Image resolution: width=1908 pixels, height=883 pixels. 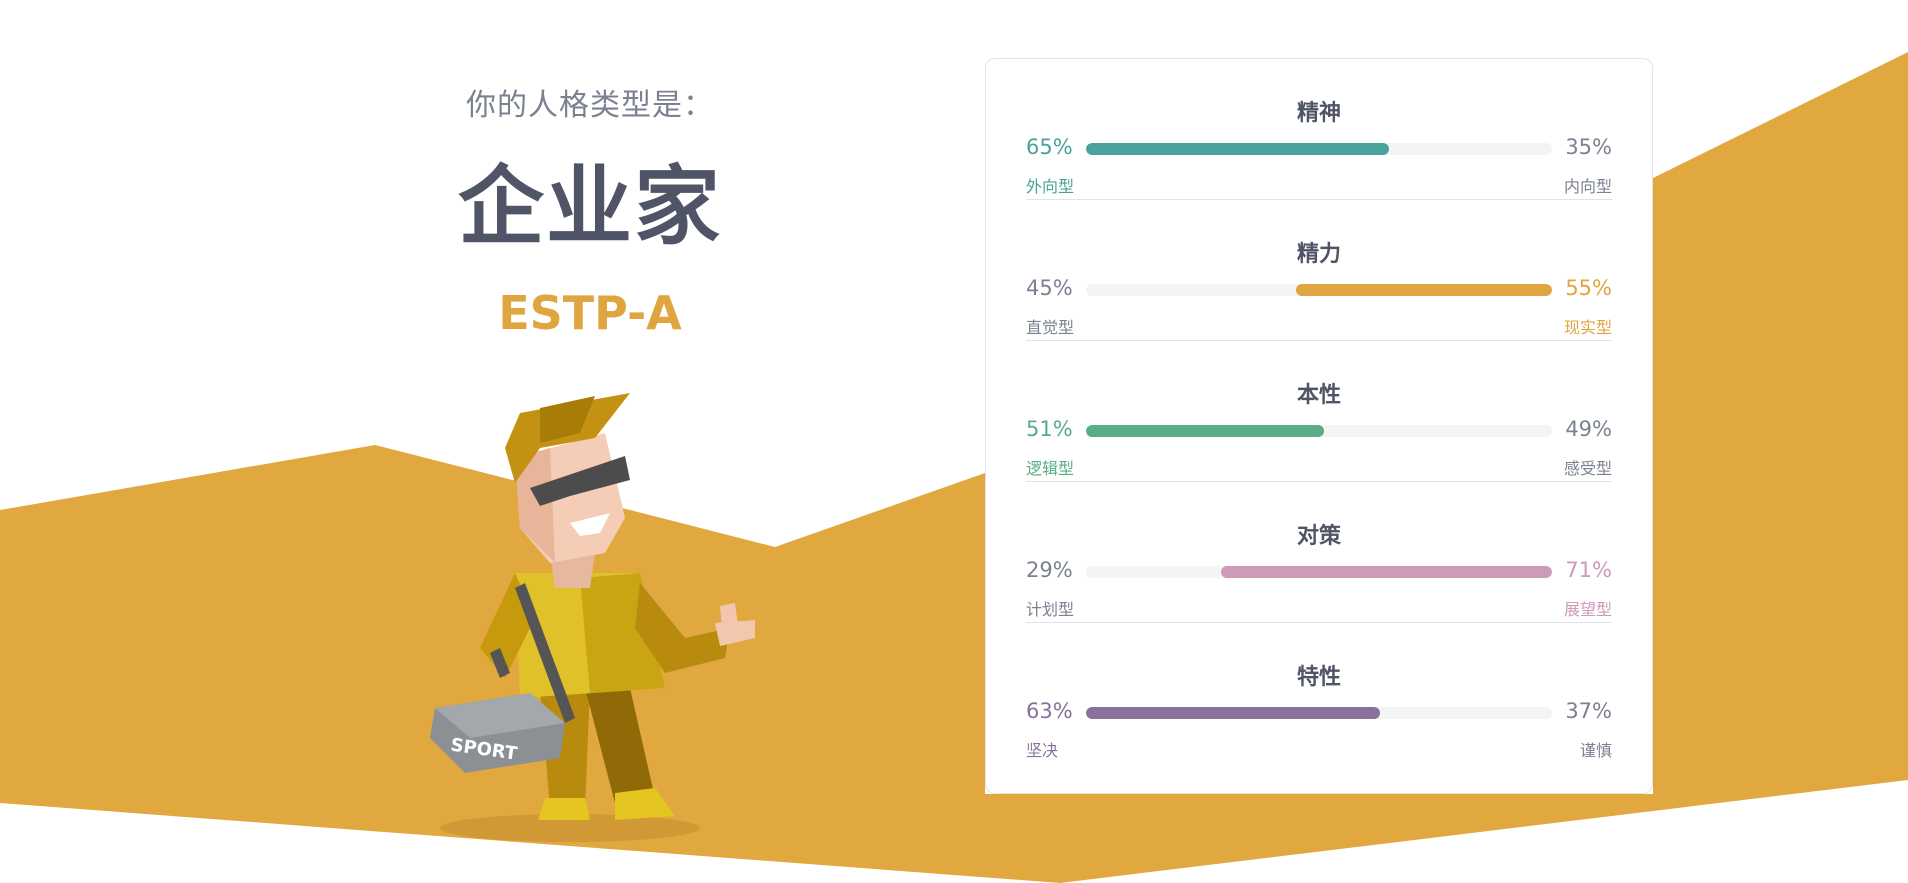 I want to click on trait-row: 精力 45% 55% 直觉型 现实型, so click(x=1319, y=270).